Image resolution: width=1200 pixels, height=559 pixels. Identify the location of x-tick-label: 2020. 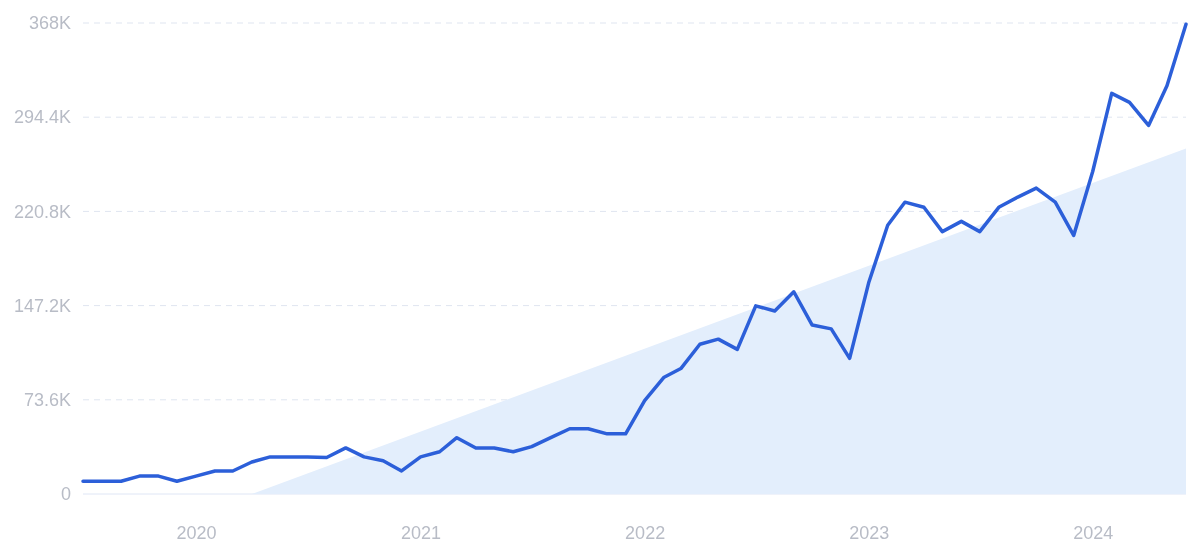
(196, 532).